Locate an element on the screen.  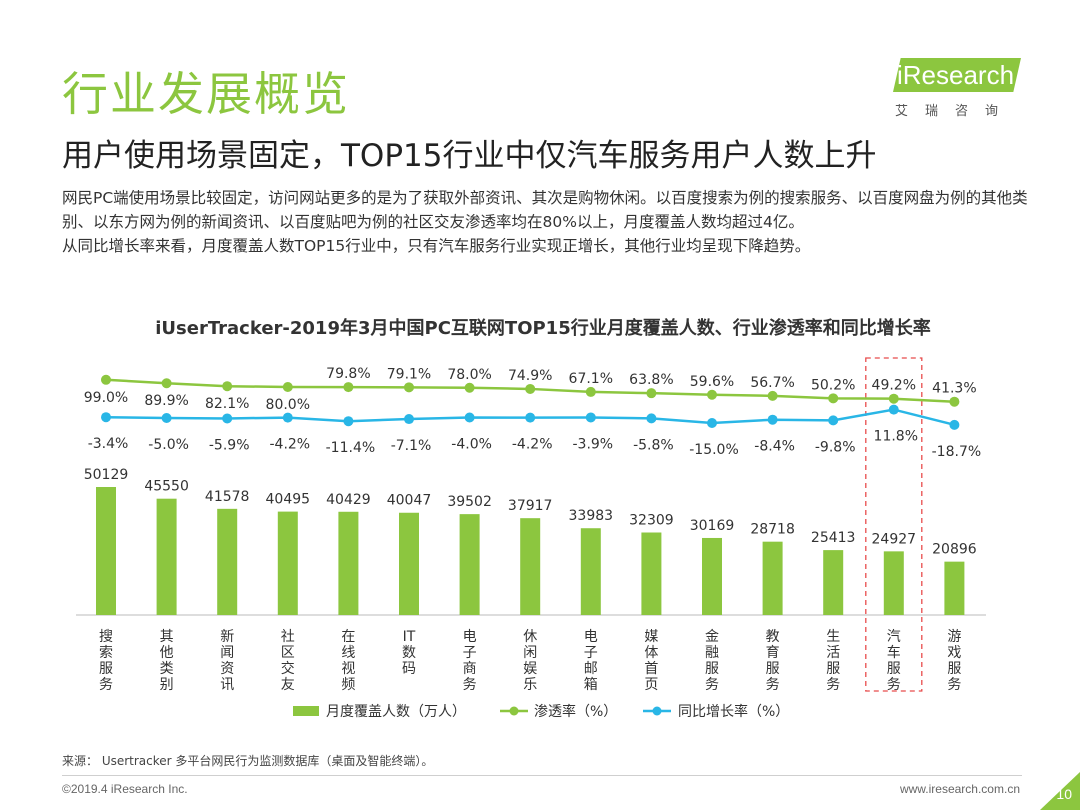
growth-label-9: -3.9% is located at coordinates (592, 444).